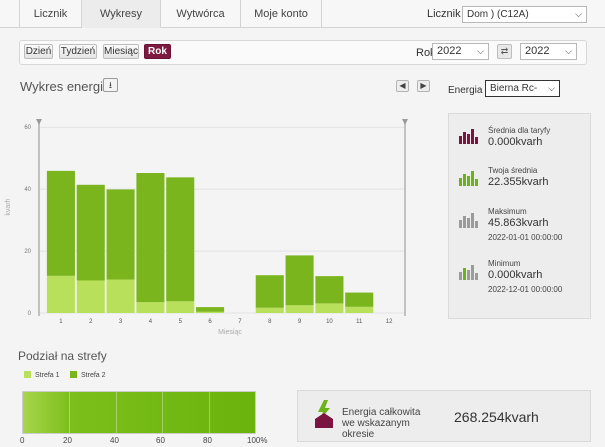 Image resolution: width=605 pixels, height=447 pixels. Describe the element at coordinates (507, 211) in the screenshot. I see `stat-title: Maksimum` at that location.